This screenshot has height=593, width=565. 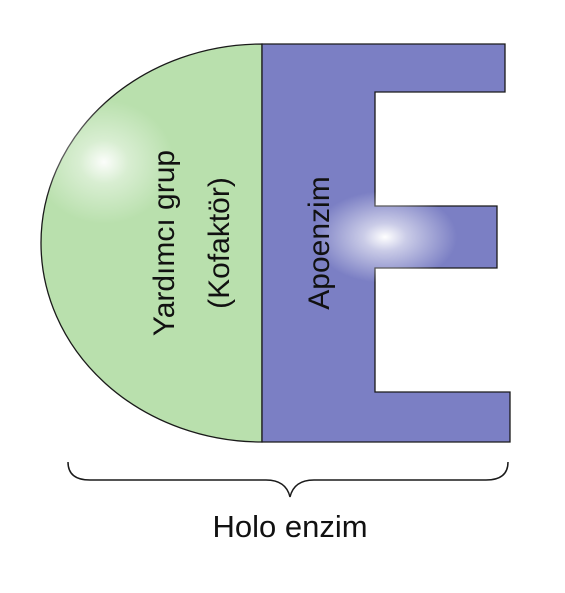 I want to click on holoenzyme-brace, so click(x=288, y=479).